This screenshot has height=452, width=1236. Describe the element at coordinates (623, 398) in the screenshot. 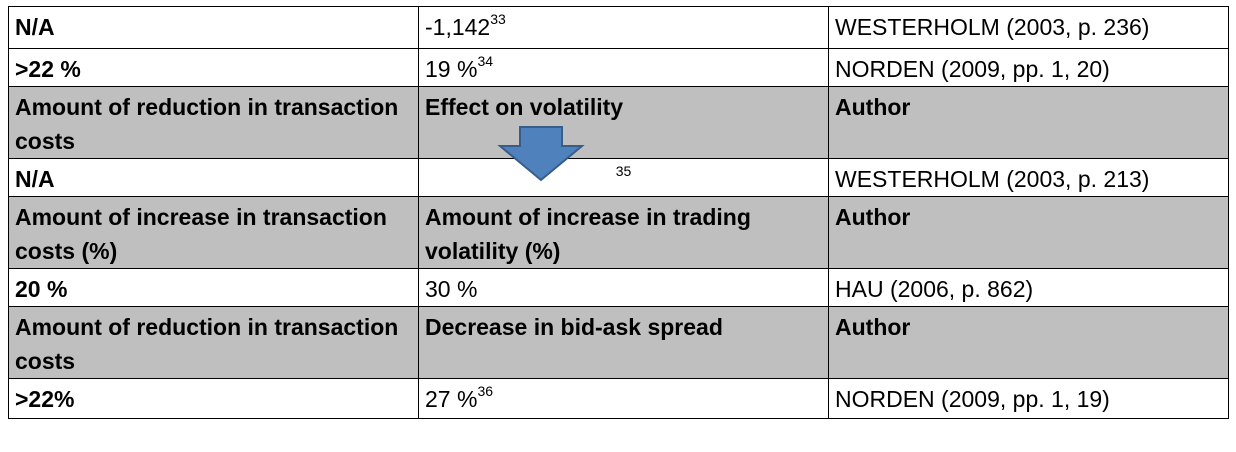

I see `table-cell: 27 %36` at that location.